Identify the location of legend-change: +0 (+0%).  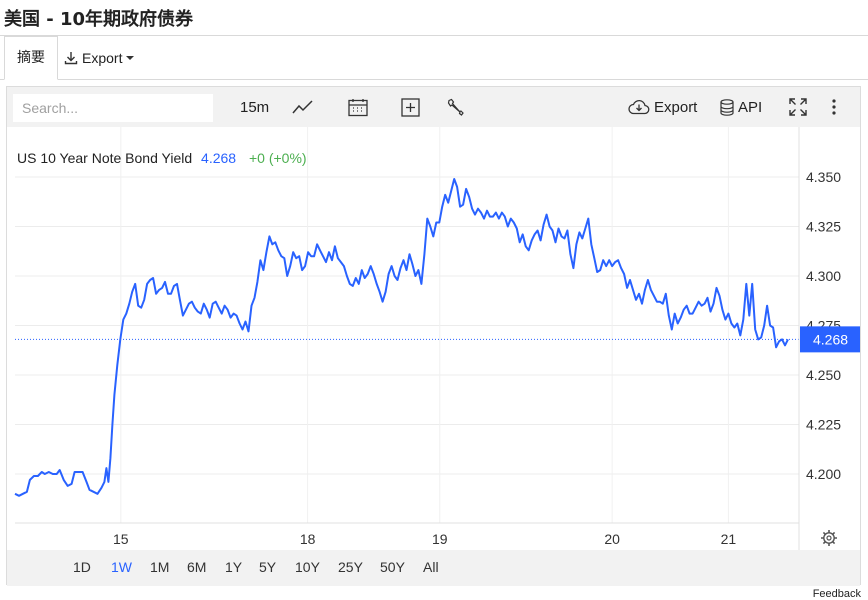
(278, 158).